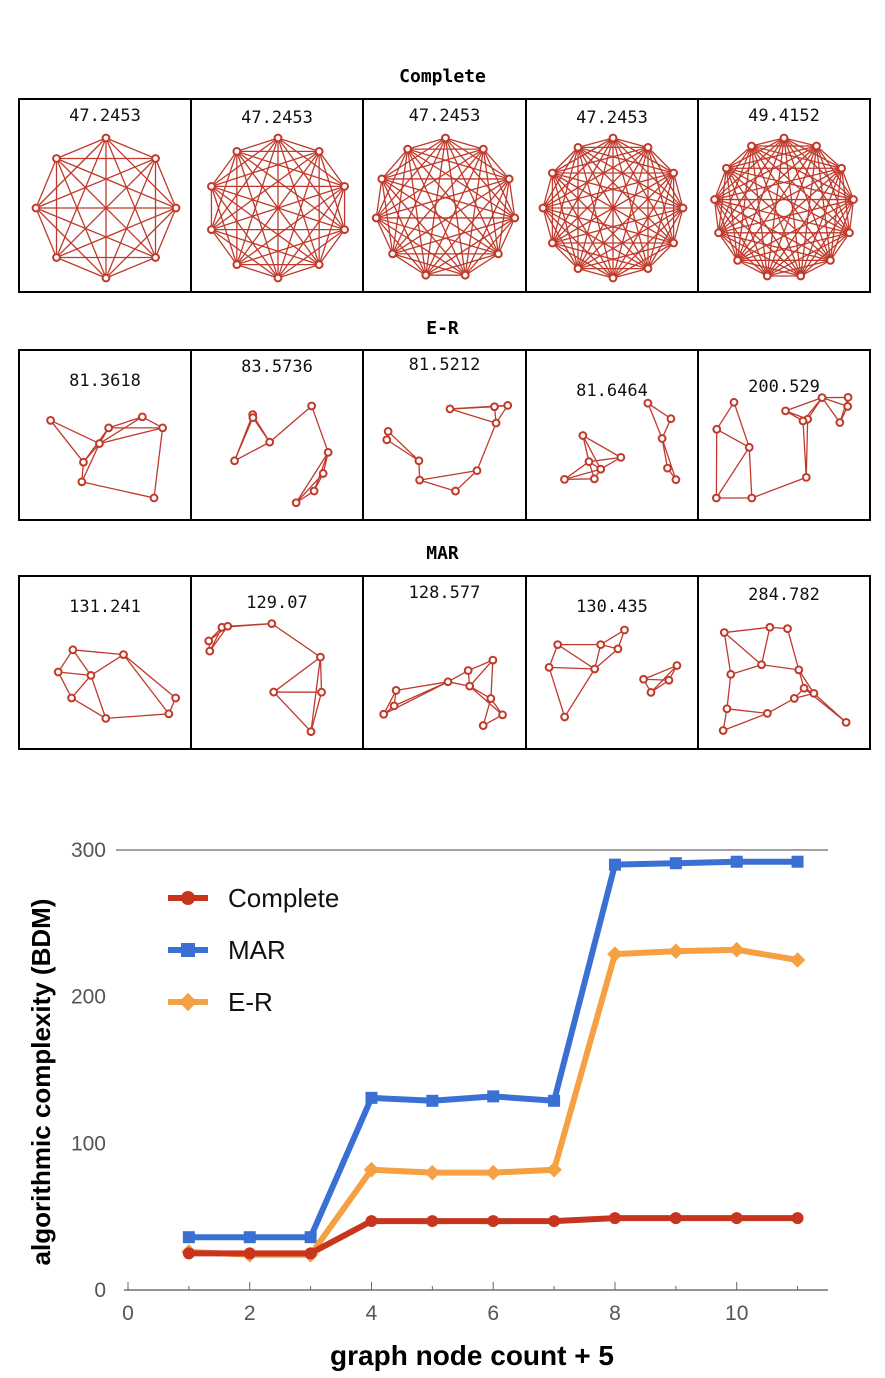 The width and height of the screenshot is (885, 1378). I want to click on x-tick-label: 10, so click(736, 1313).